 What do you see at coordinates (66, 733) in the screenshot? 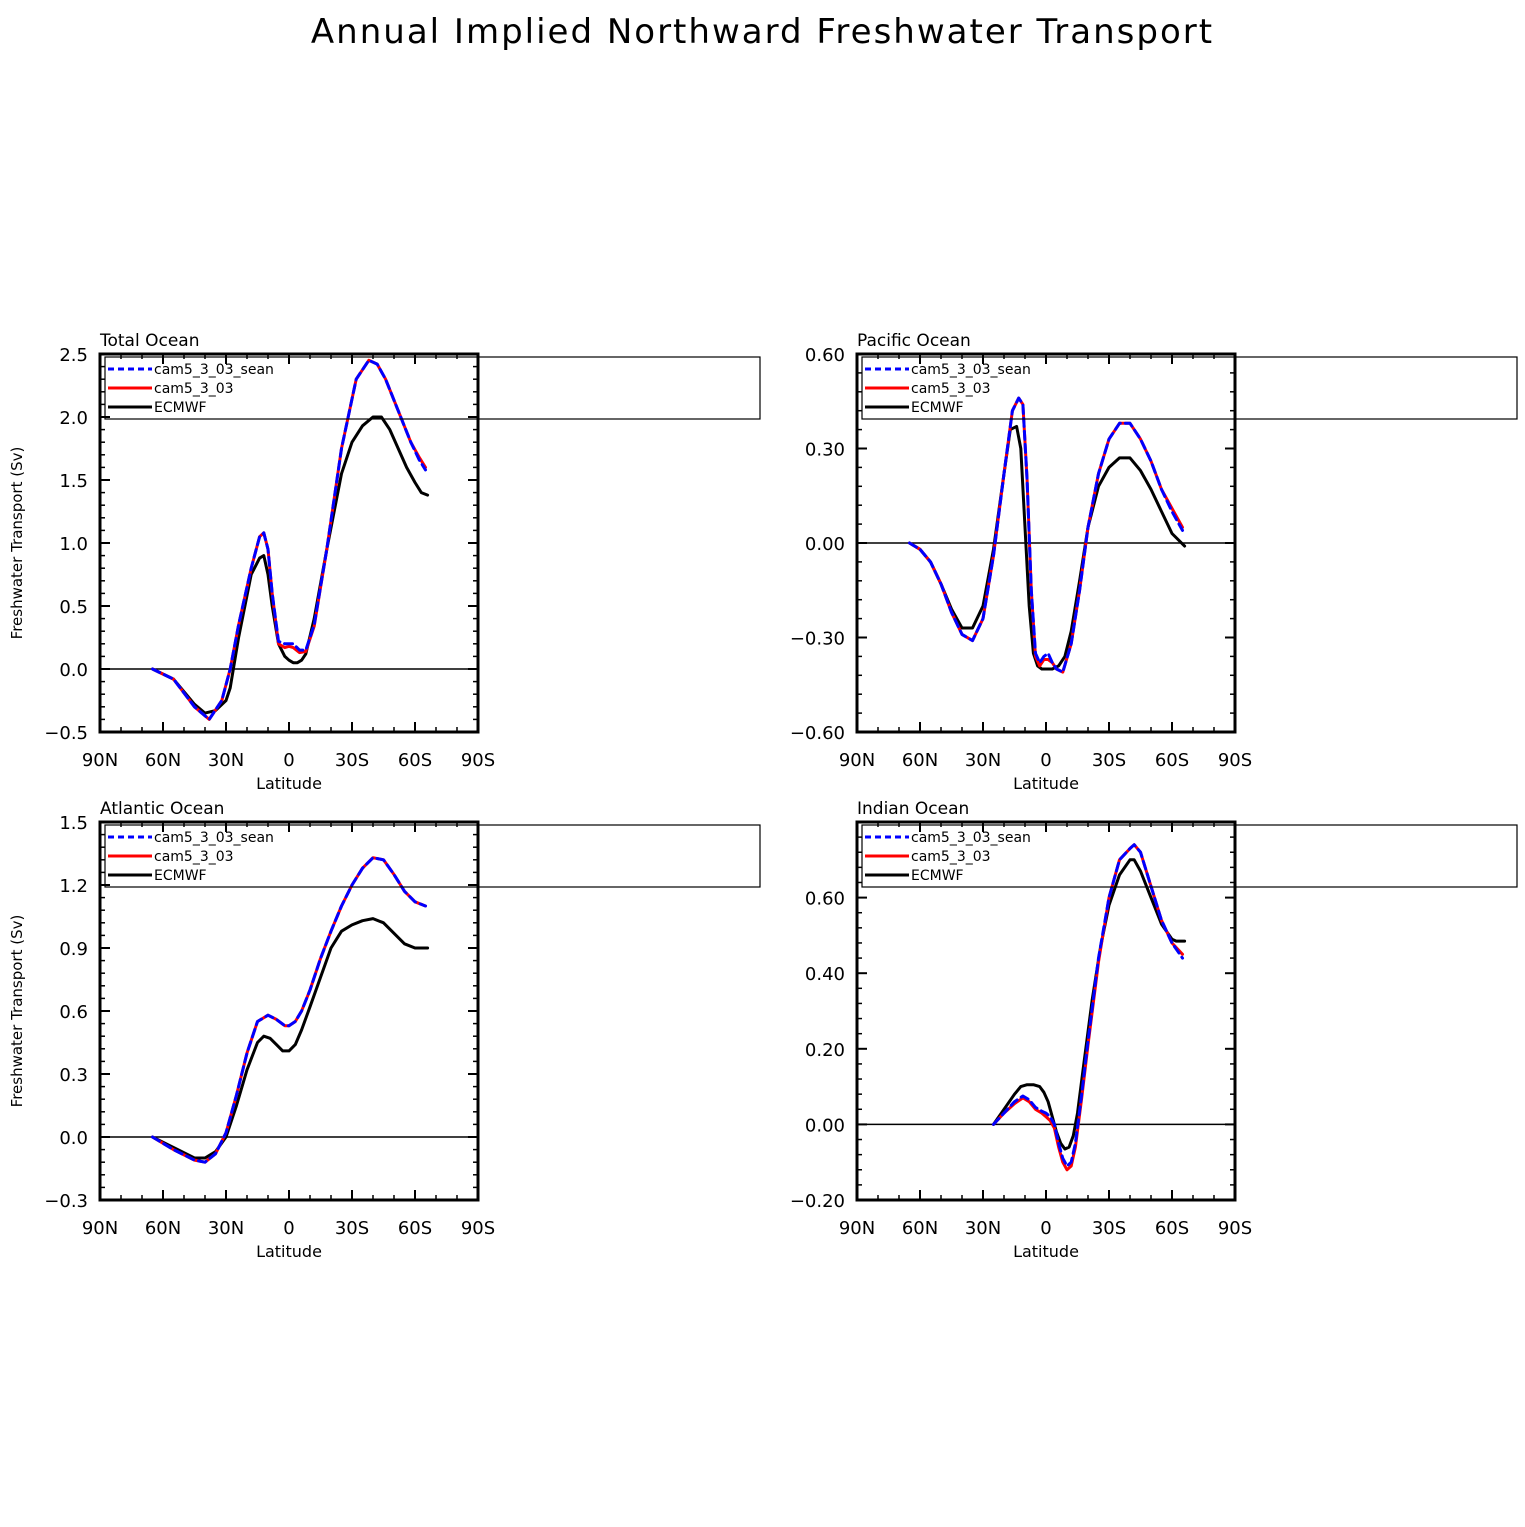
I see `y-tick-label: −0.5` at bounding box center [66, 733].